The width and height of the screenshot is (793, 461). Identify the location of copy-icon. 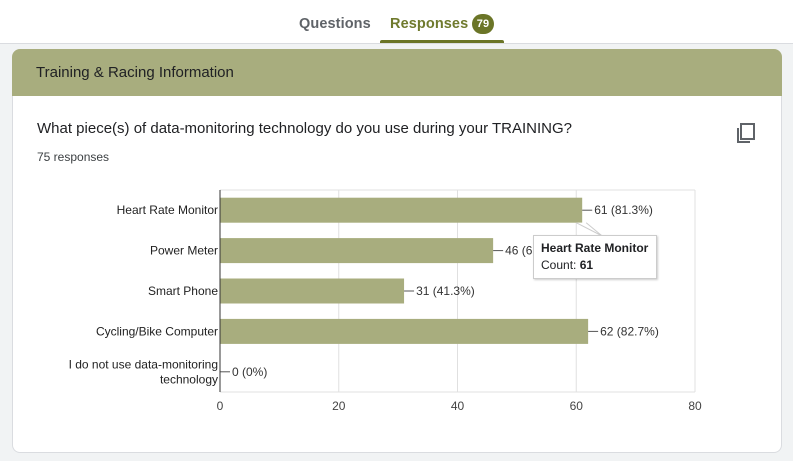
(746, 133).